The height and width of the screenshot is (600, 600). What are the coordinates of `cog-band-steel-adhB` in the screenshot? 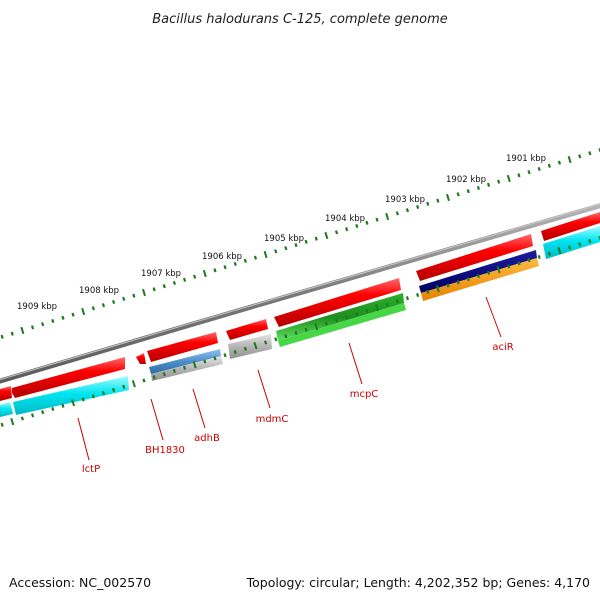 It's located at (185, 361).